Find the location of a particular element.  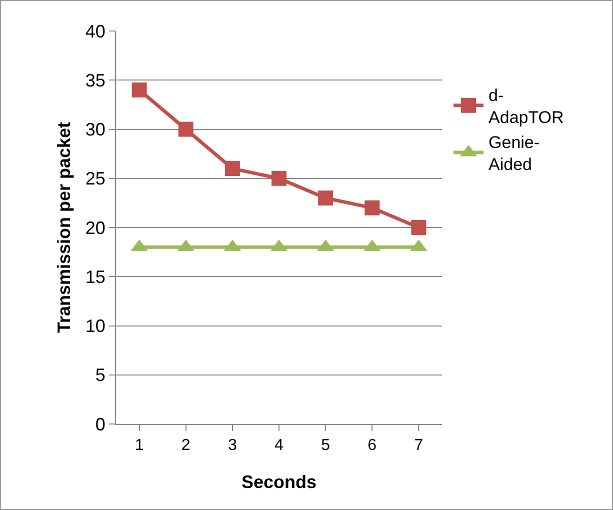

y-tick-label: 25 is located at coordinates (95, 178).